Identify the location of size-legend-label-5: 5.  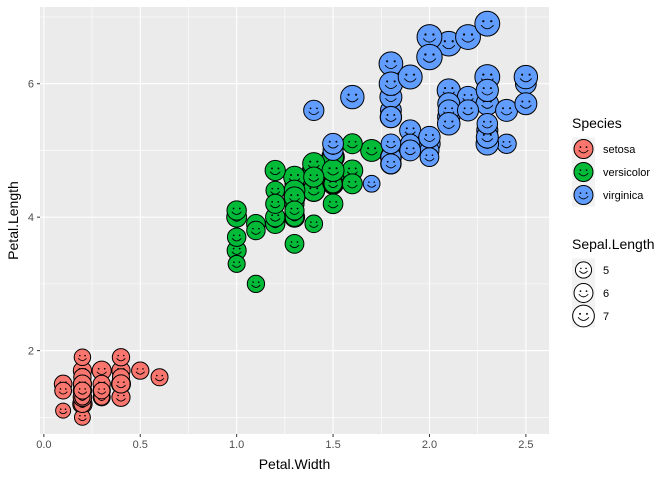
(606, 271).